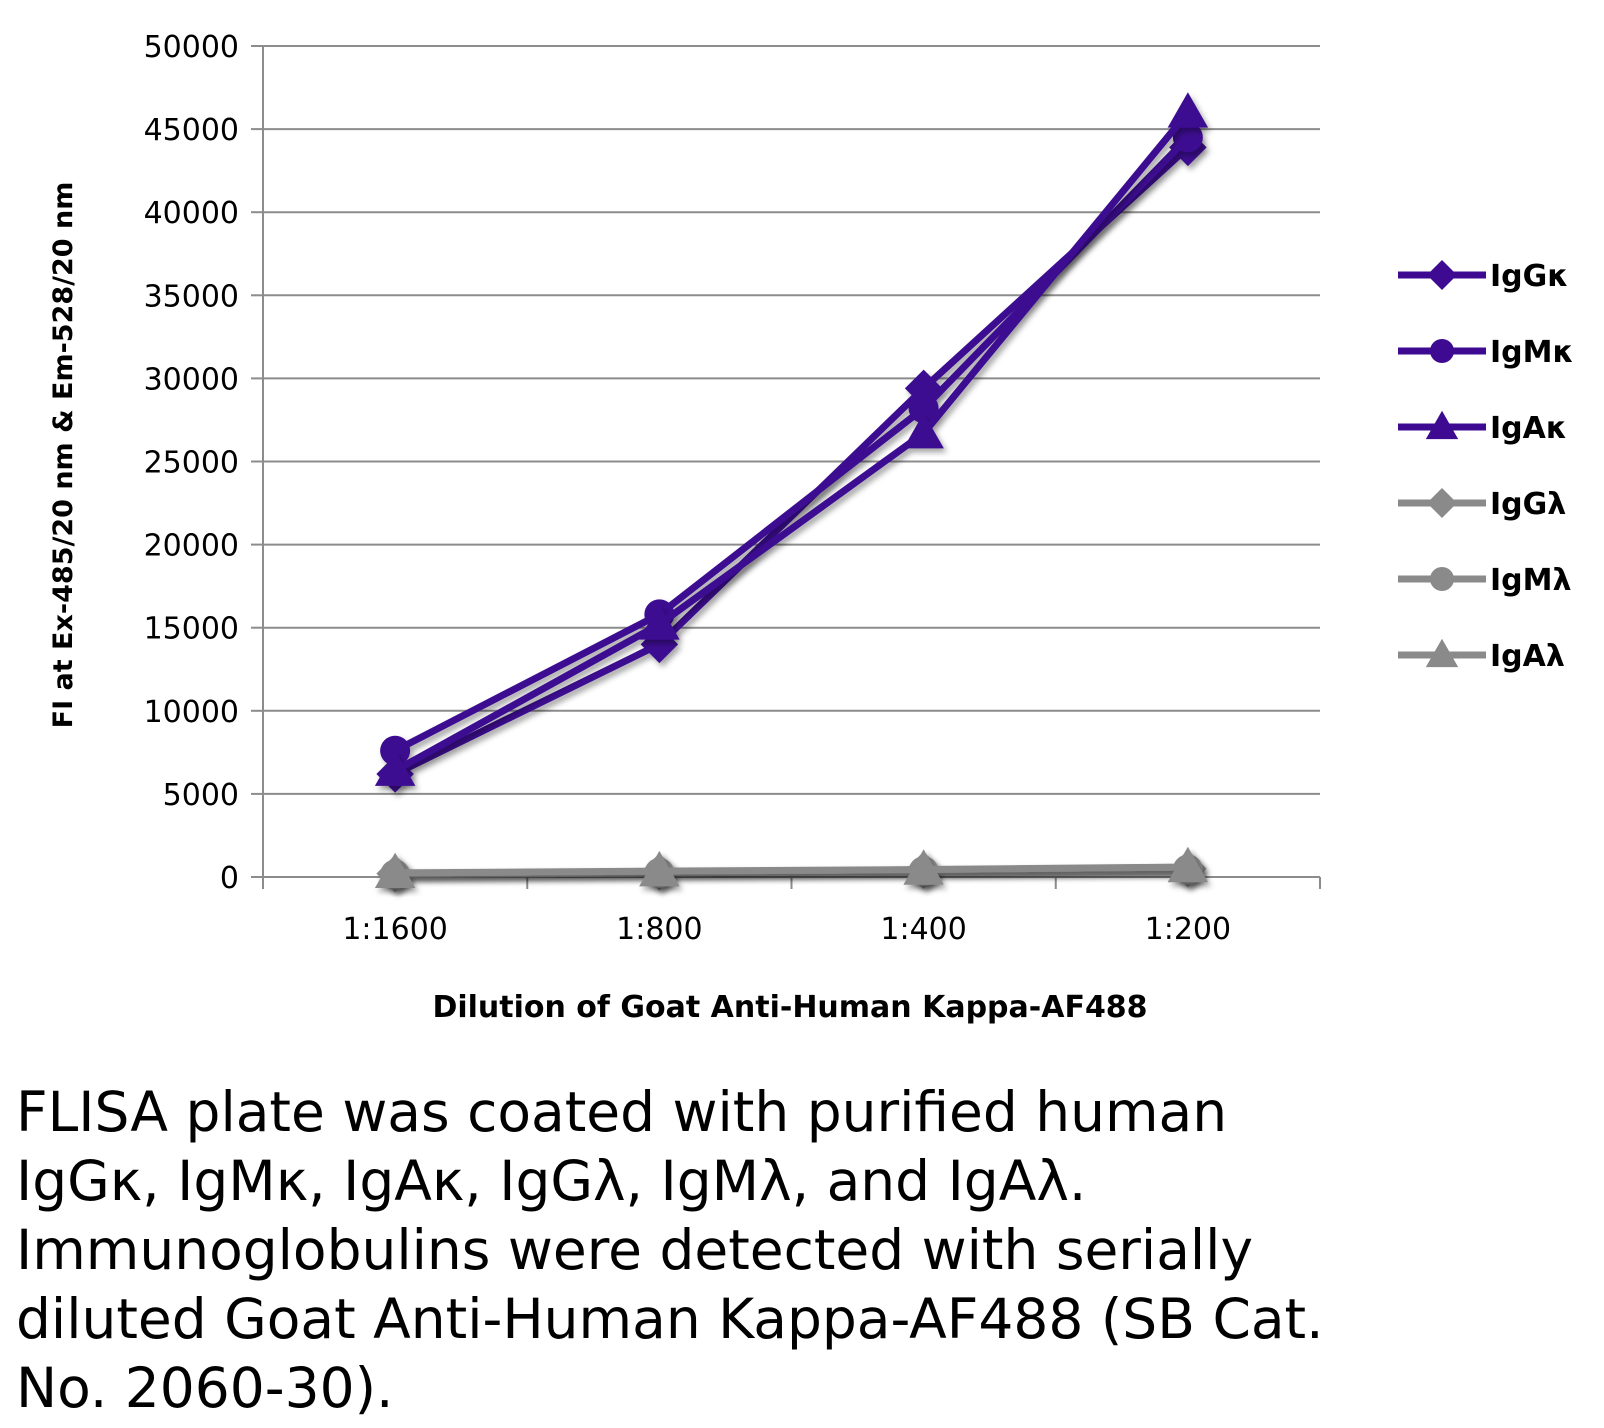 This screenshot has height=1428, width=1604. Describe the element at coordinates (395, 929) in the screenshot. I see `x-tick-label: 1:1600` at that location.